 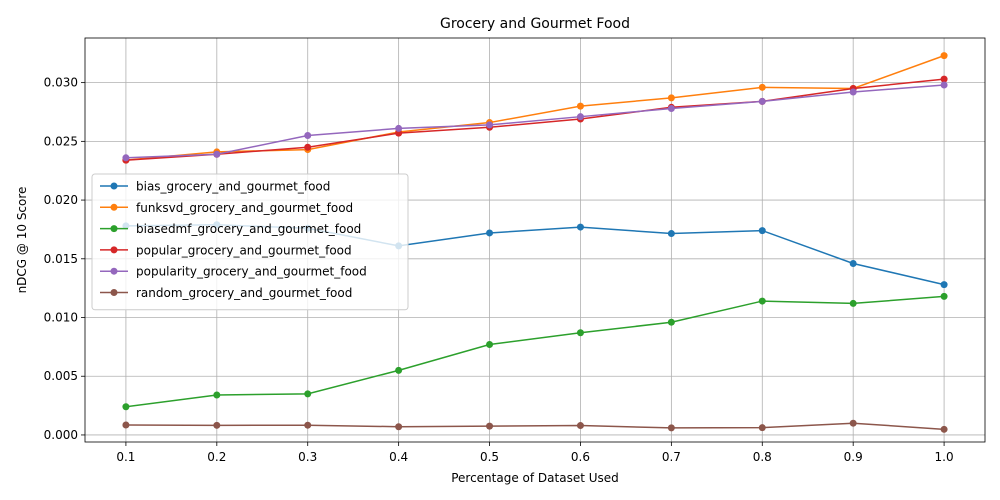 What do you see at coordinates (216, 457) in the screenshot?
I see `x-tick-label: 0.2` at bounding box center [216, 457].